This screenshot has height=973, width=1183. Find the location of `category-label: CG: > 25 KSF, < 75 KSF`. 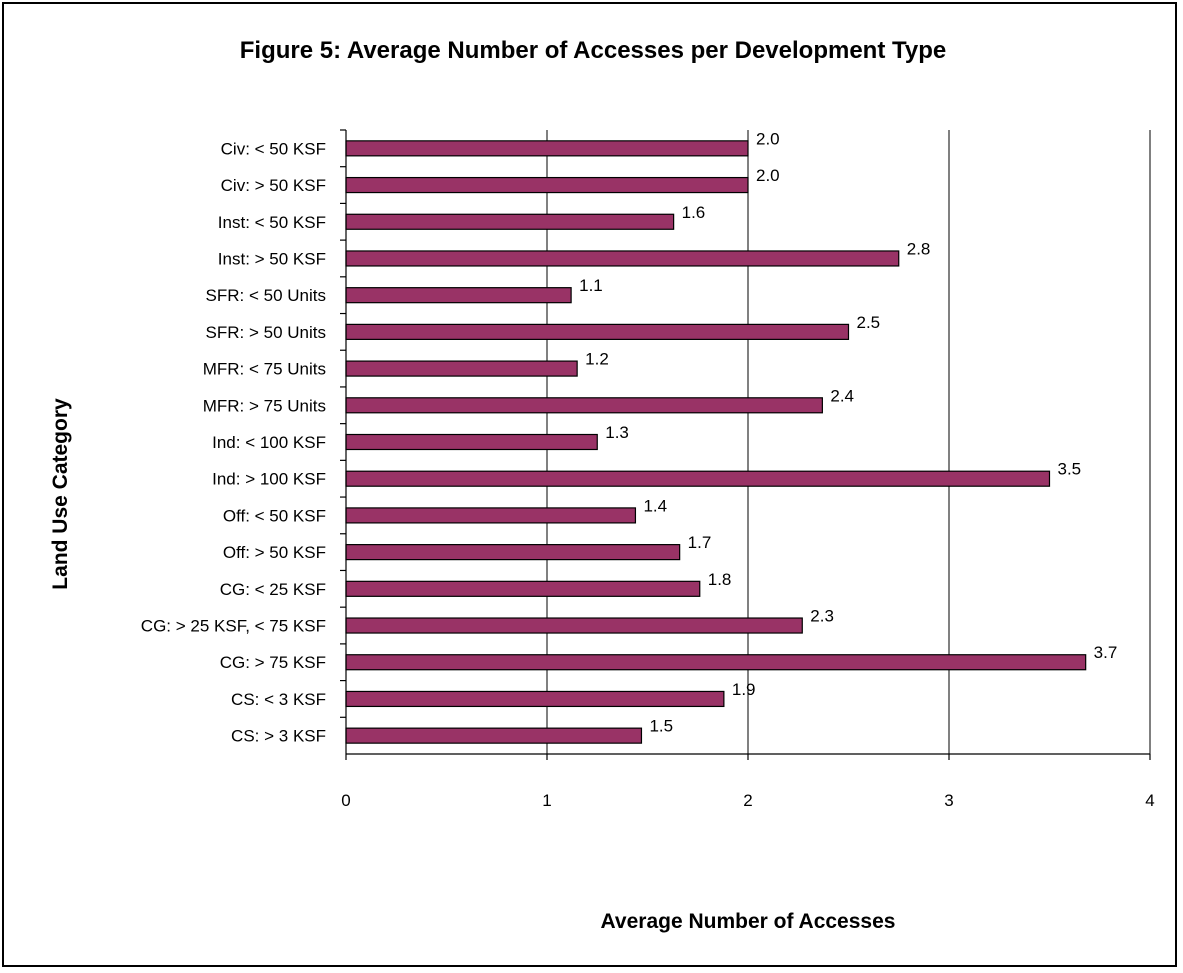

category-label: CG: > 25 KSF, < 75 KSF is located at coordinates (233, 626).